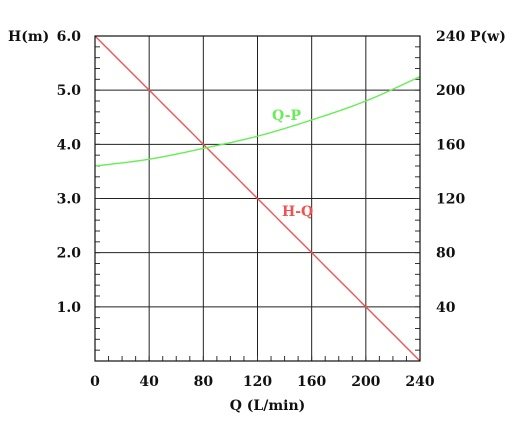 The image size is (518, 432). Describe the element at coordinates (297, 212) in the screenshot. I see `series-label-h-q: H-Q` at that location.